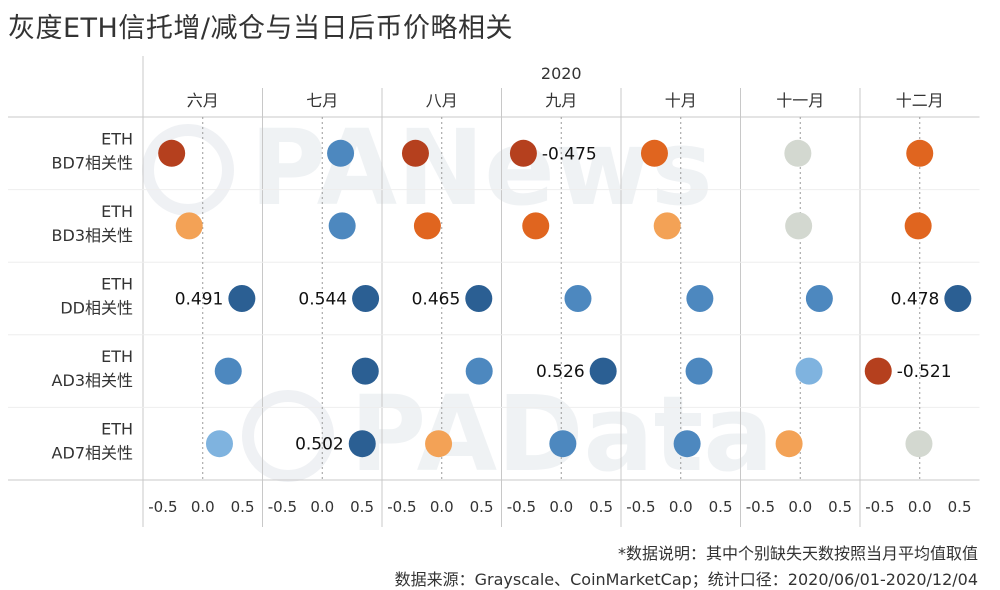 The height and width of the screenshot is (590, 1000). Describe the element at coordinates (561, 73) in the screenshot. I see `year-label: 2020` at that location.